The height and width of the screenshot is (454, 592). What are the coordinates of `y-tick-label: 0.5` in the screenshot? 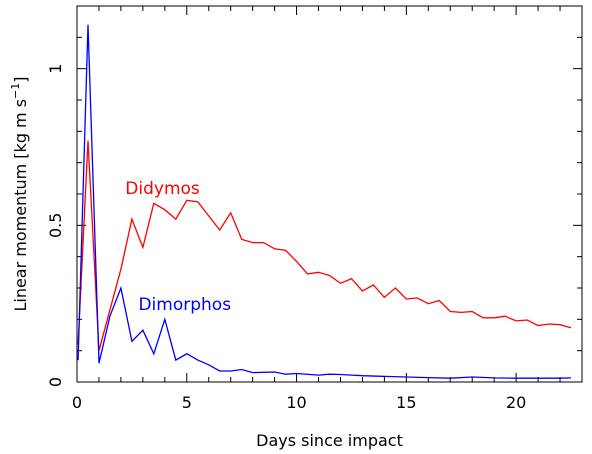 It's located at (55, 225).